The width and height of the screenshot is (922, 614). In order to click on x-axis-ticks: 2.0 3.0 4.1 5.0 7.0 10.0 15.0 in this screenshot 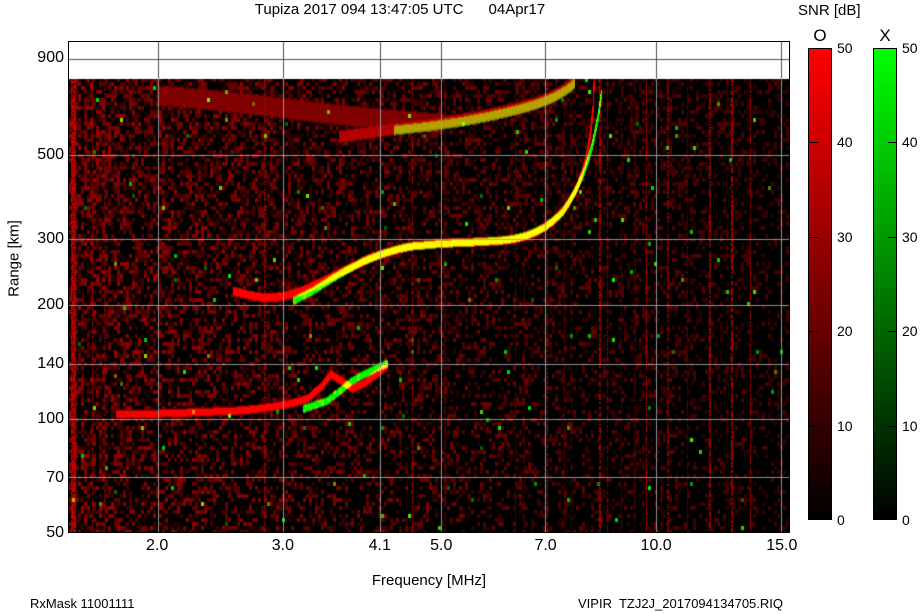, I will do `click(432, 549)`.